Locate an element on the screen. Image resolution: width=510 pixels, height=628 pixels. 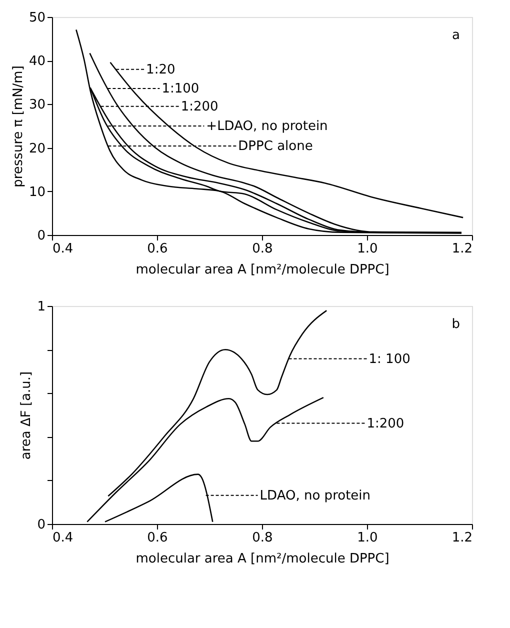
annotation: +LDAO, no protein is located at coordinates (267, 126).